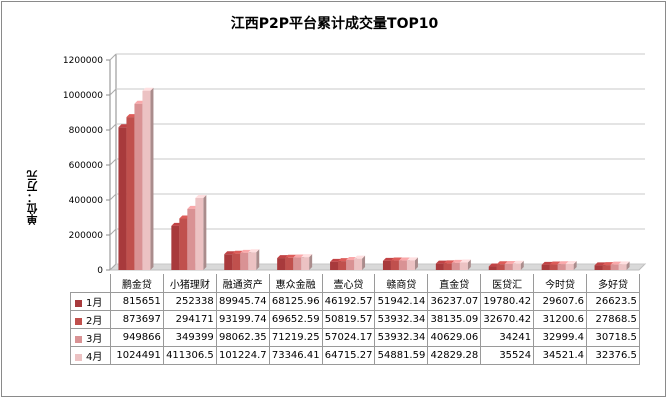 This screenshot has height=400, width=669. I want to click on data-label: 89945.74, so click(242, 301).